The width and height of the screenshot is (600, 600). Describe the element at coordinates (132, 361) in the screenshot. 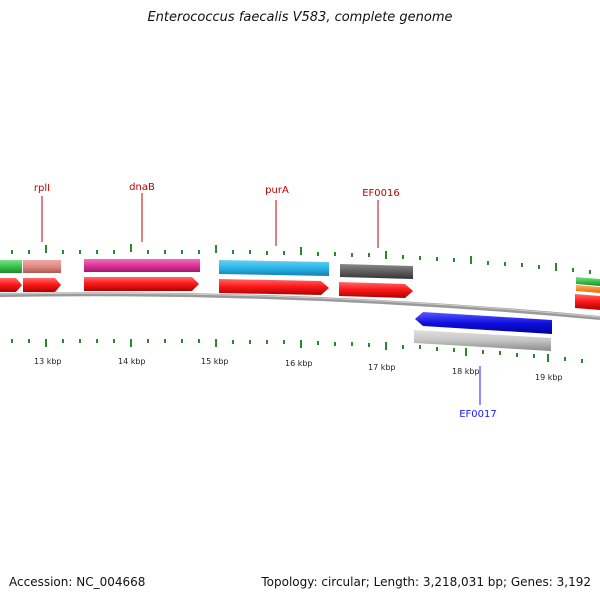

I see `scale-label-14kbp: 14 kbp` at that location.